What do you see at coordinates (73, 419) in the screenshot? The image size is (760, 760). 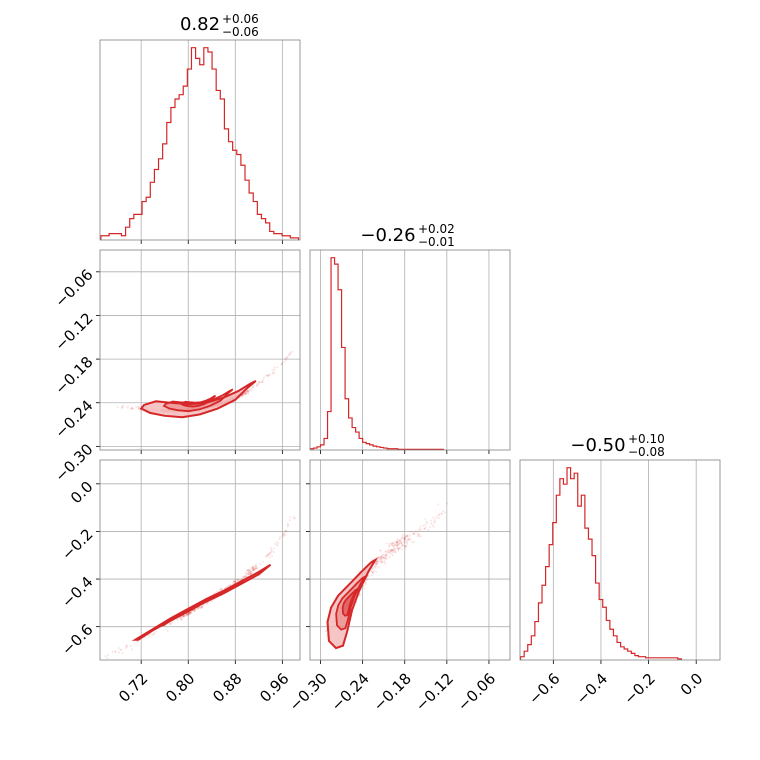 I see `p21-ylabel-3: −0.24` at bounding box center [73, 419].